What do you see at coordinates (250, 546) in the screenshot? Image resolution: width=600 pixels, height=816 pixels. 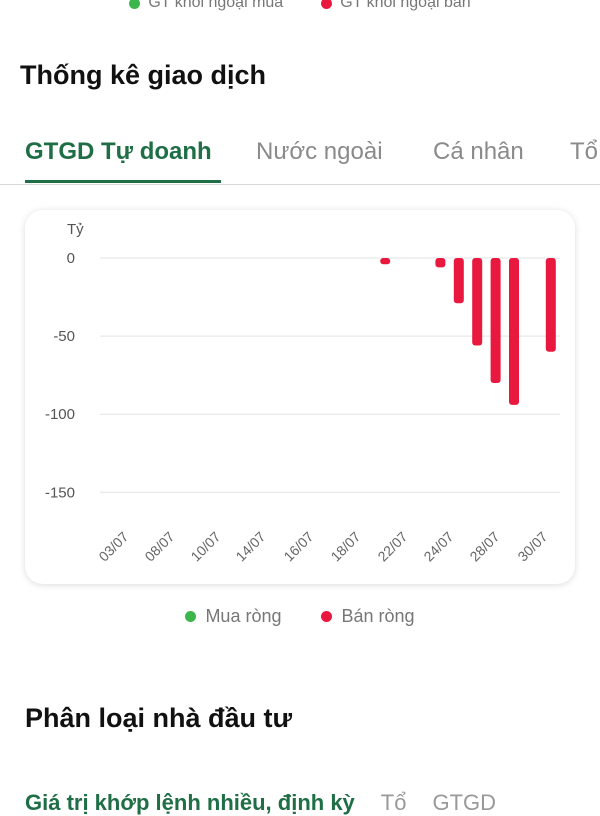 I see `x-tick-label: 14/07` at bounding box center [250, 546].